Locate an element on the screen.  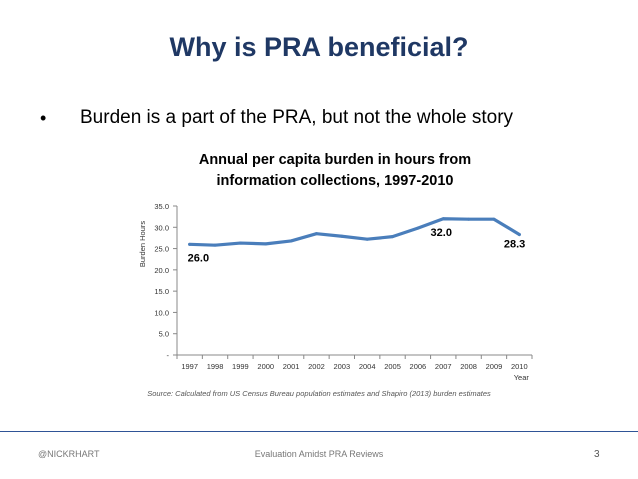
x-tick-label: 2003 is located at coordinates (341, 366).